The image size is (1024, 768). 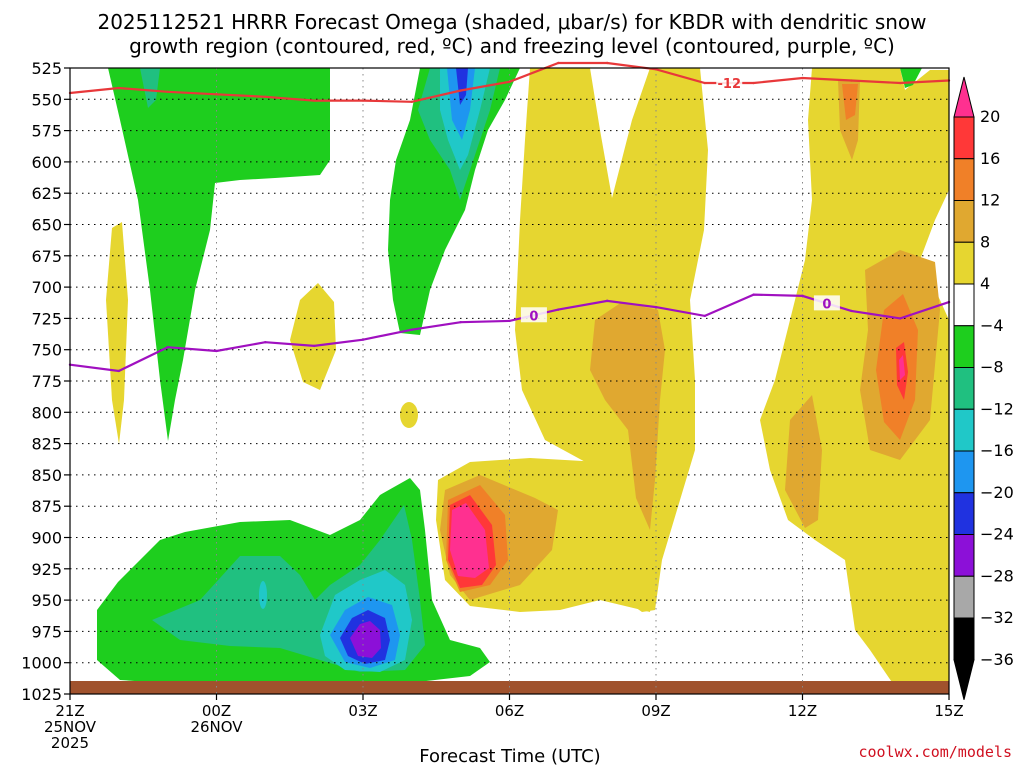 What do you see at coordinates (219, 254) in the screenshot?
I see `omega-region-green-upper-left` at bounding box center [219, 254].